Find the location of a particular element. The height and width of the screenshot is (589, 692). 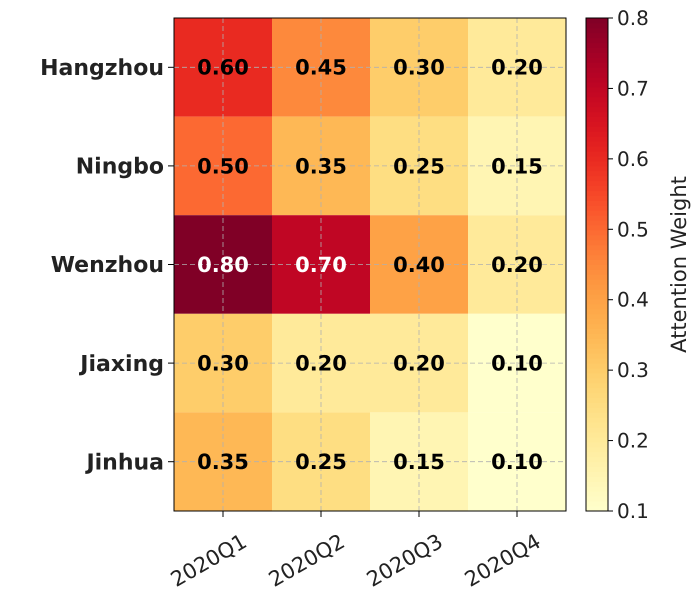

color-bar-label: 0.6 is located at coordinates (633, 158).